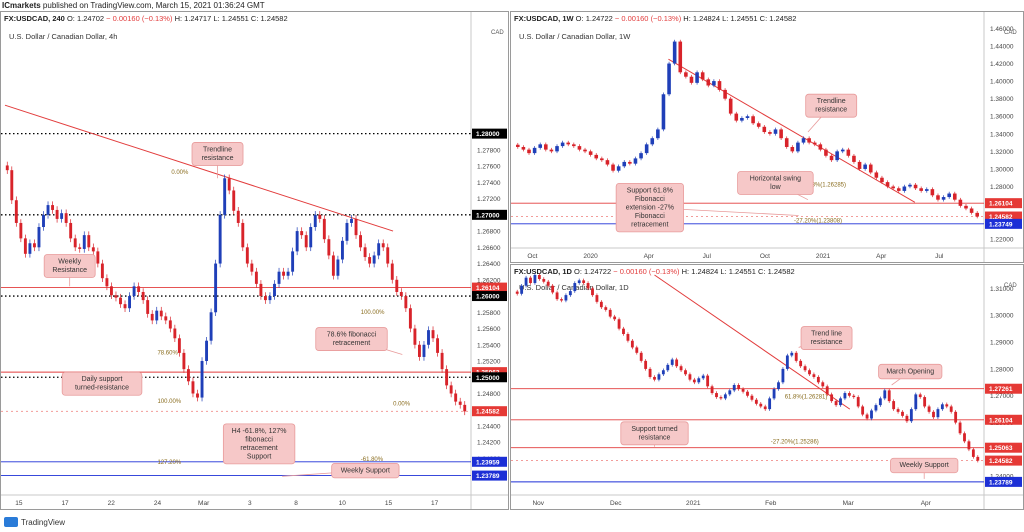  I want to click on price-tag-label: 1.26000, so click(488, 297).